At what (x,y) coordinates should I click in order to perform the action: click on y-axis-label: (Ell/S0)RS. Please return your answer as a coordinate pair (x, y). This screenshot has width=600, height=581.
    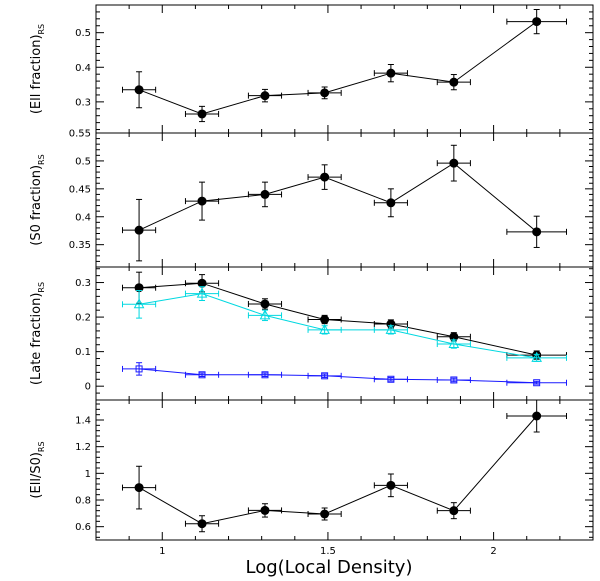
    Looking at the image, I should click on (37, 469).